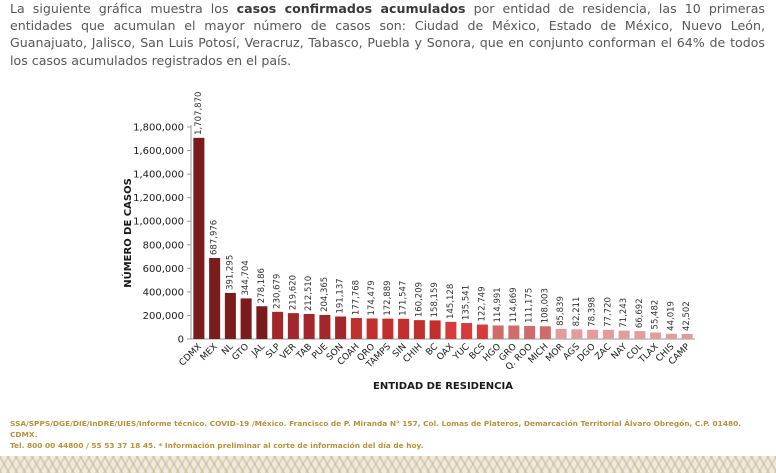 The width and height of the screenshot is (776, 473). Describe the element at coordinates (467, 302) in the screenshot. I see `value-label: 135,541` at that location.